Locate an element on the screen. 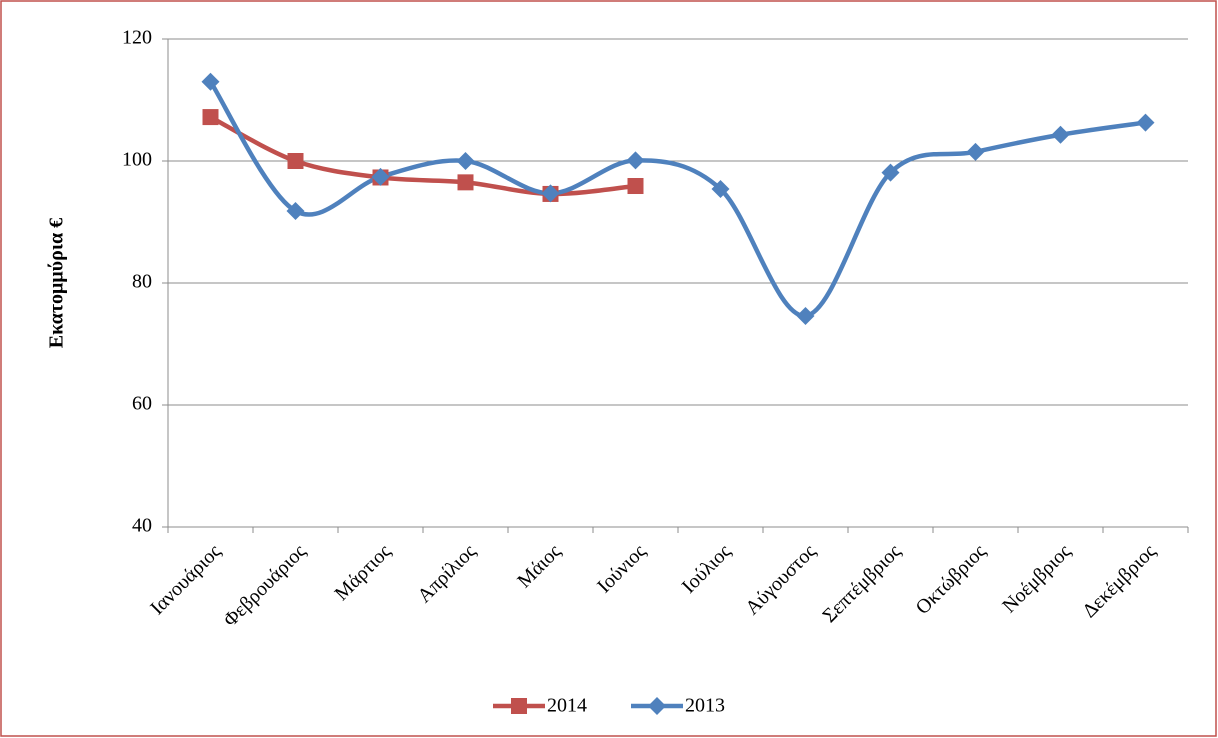  legend-label: 2014 is located at coordinates (567, 706).